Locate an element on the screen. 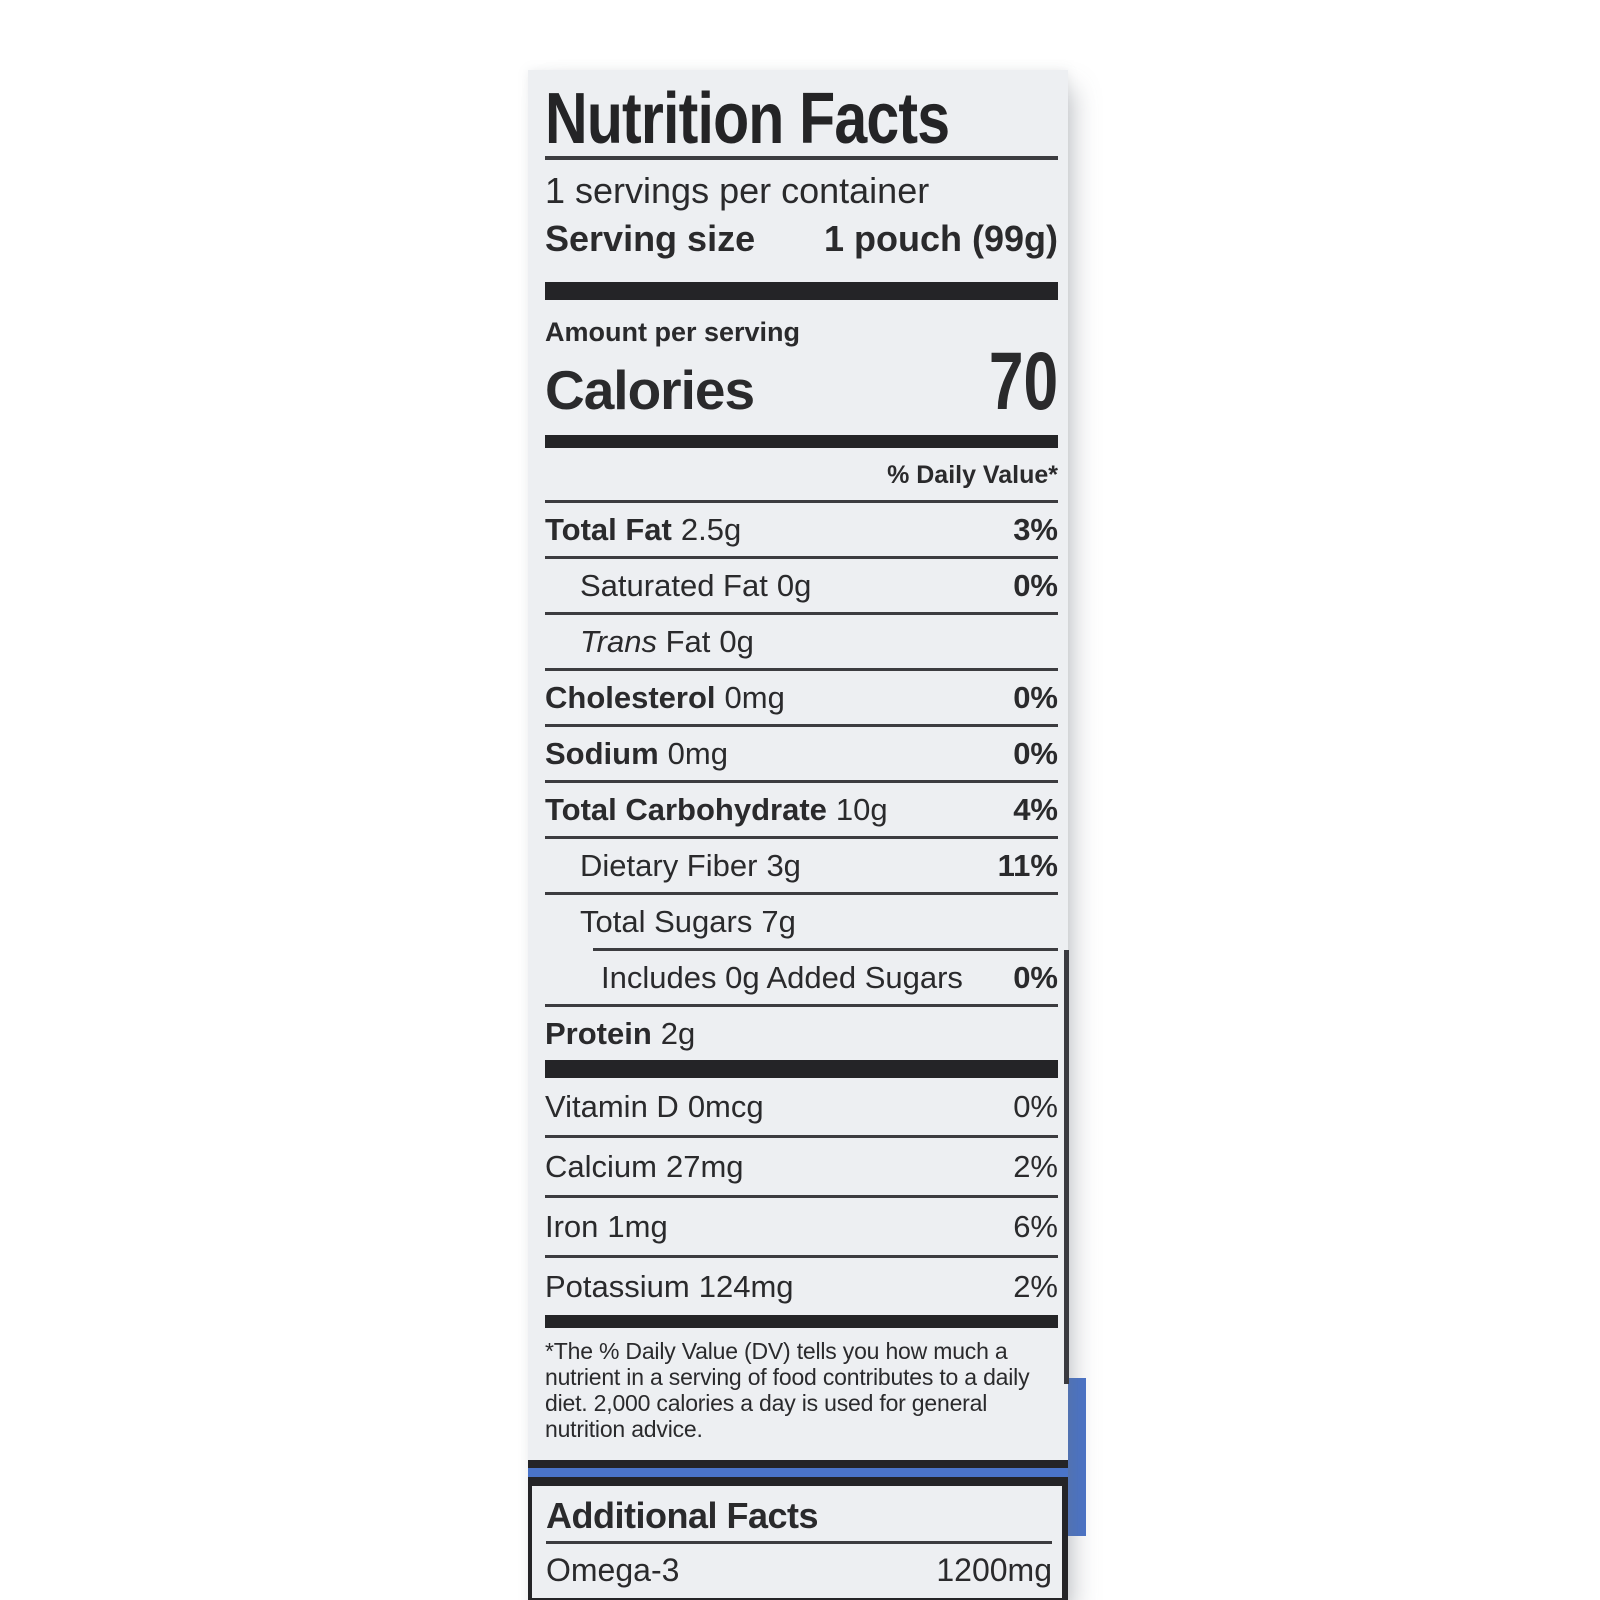 This screenshot has width=1600, height=1600. nutrient-name: Total Sugars 7g is located at coordinates (688, 921).